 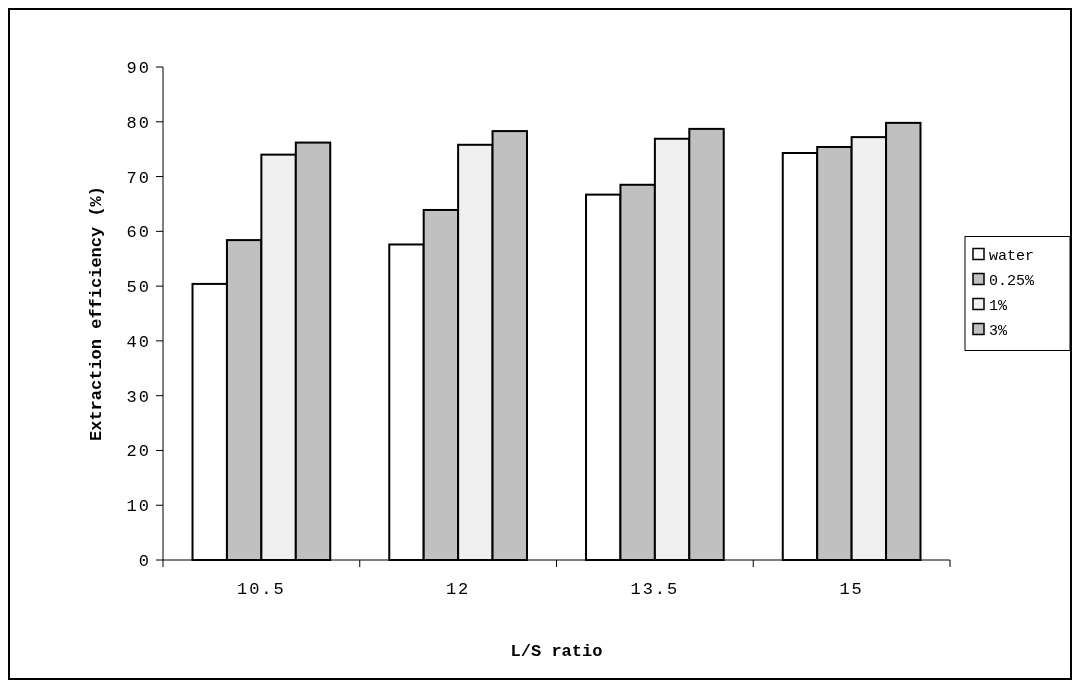 I want to click on legend-label: 3%, so click(x=998, y=331).